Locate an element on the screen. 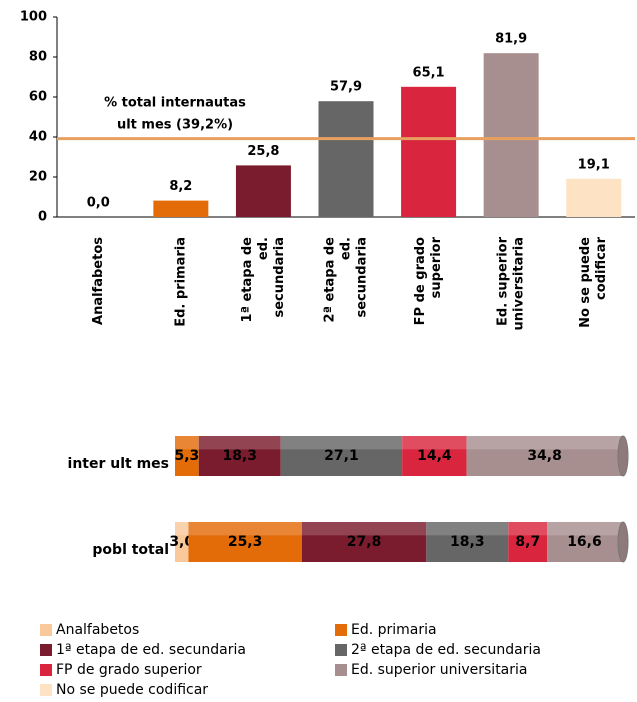 This screenshot has height=702, width=637. value-label: 5,3 is located at coordinates (186, 456).